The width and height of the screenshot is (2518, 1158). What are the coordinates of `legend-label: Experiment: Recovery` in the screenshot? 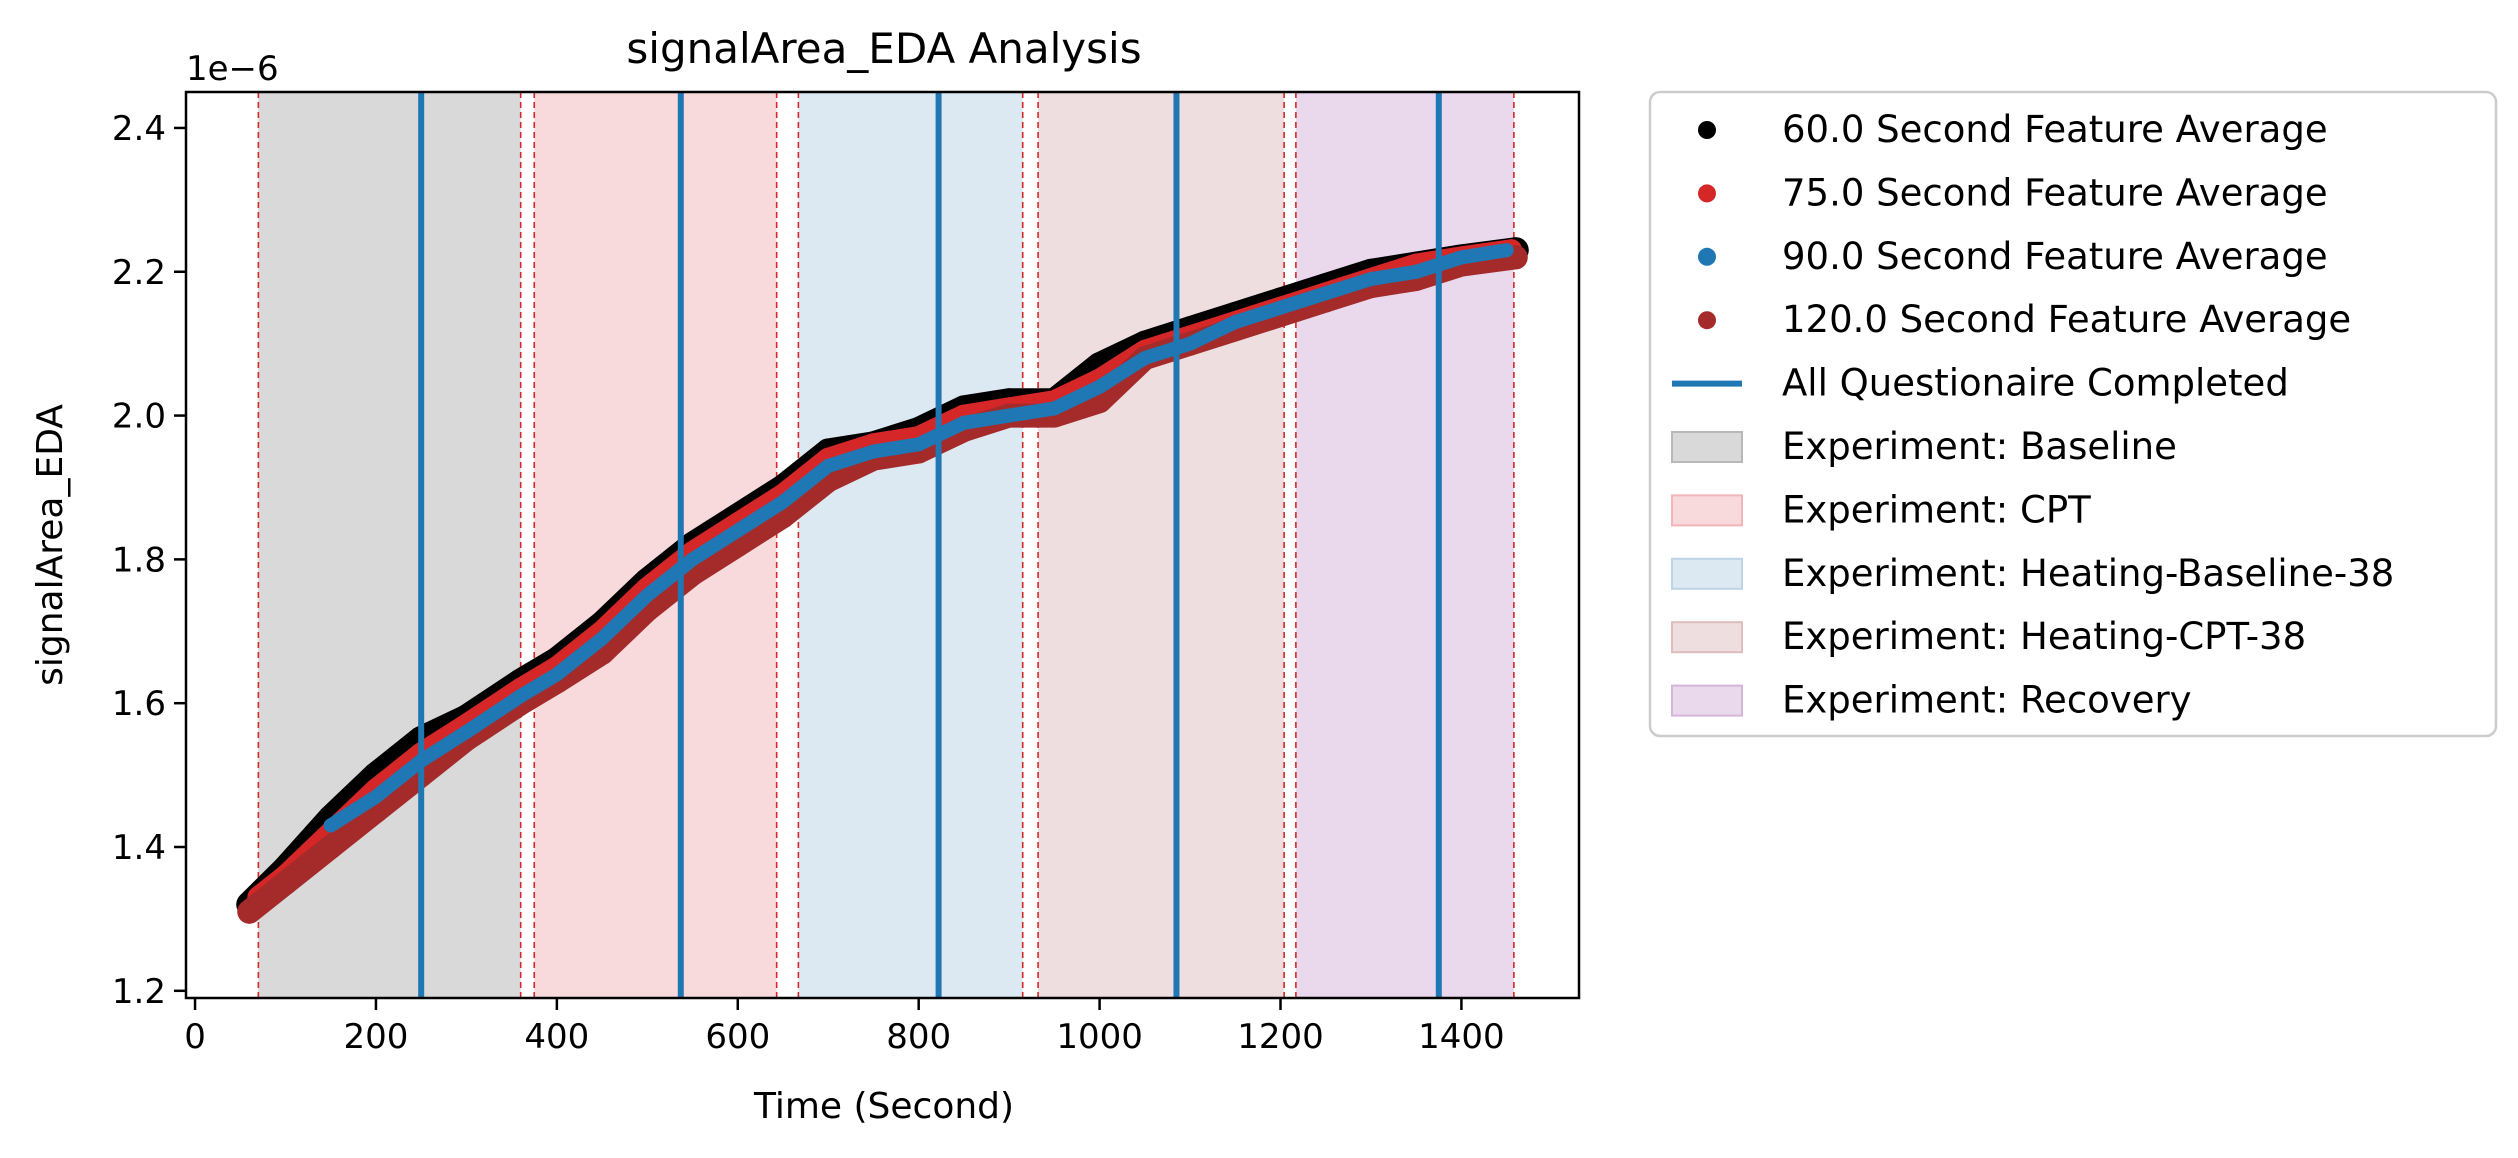 It's located at (1987, 700).